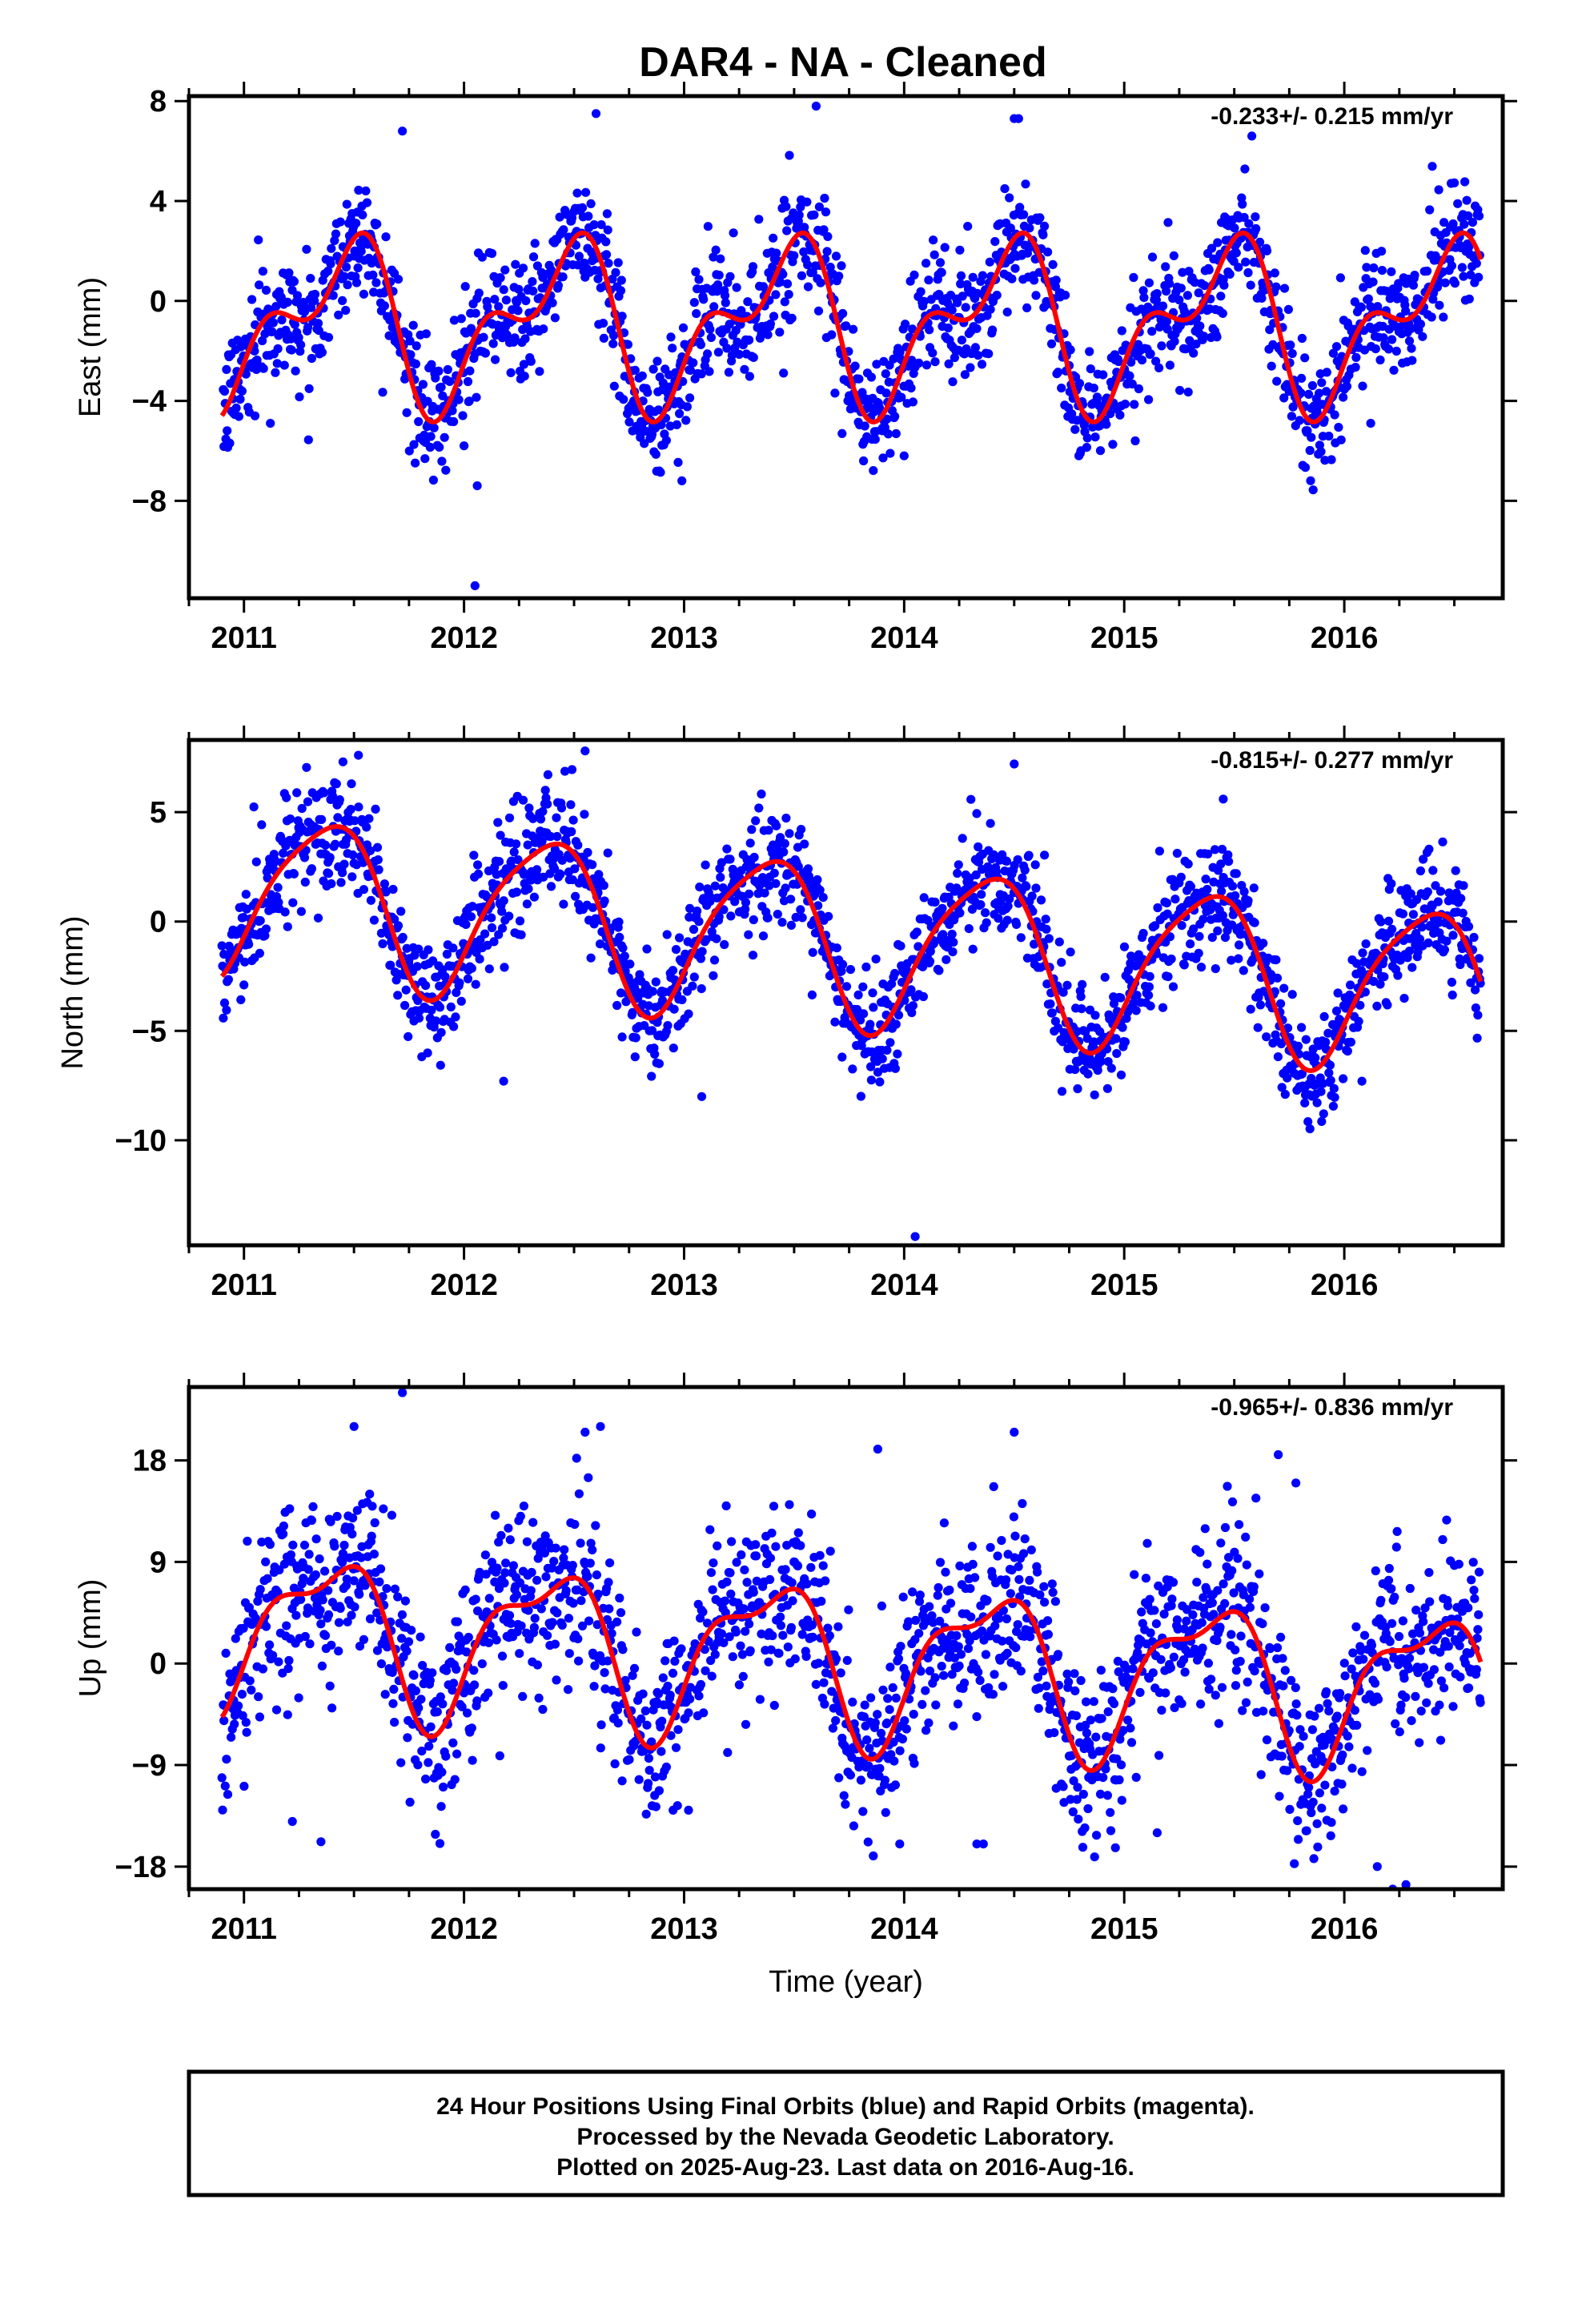 The width and height of the screenshot is (1582, 2324). Describe the element at coordinates (1332, 116) in the screenshot. I see `east-rate-annotation: -0.233+/- 0.215 mm/yr` at that location.